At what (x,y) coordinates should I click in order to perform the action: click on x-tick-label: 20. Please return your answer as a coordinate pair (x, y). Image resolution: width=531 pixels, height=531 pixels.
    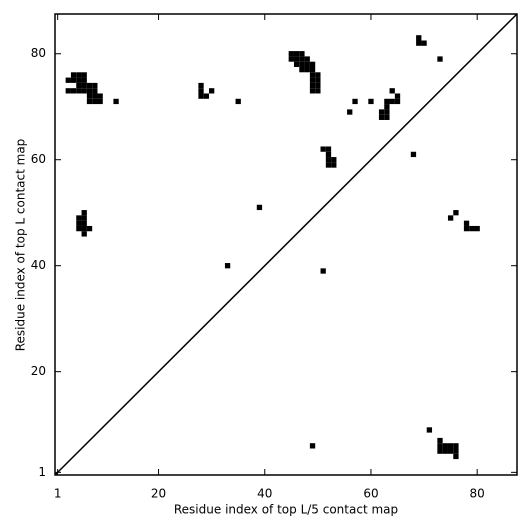
    Looking at the image, I should click on (158, 494).